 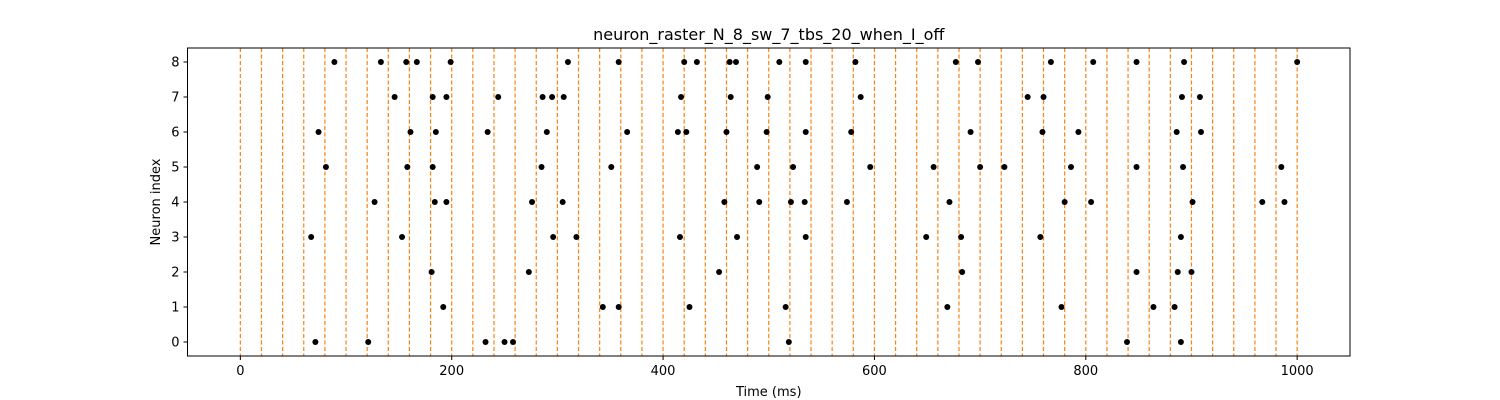 I want to click on x-tick-label: 1000, so click(x=1297, y=371).